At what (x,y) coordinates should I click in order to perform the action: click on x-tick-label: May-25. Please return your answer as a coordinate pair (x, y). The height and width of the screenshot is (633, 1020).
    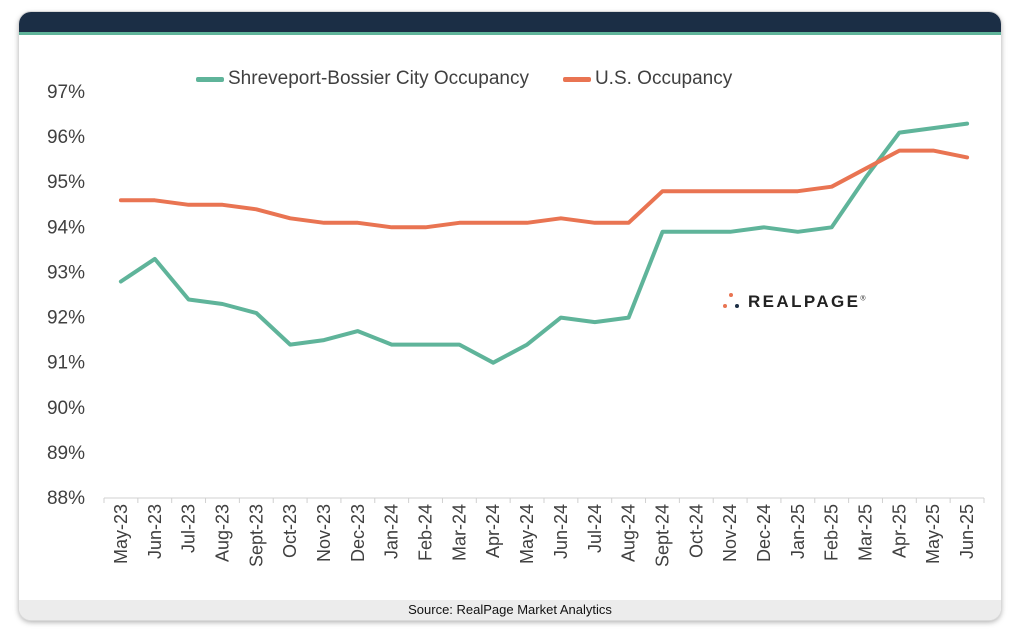
    Looking at the image, I should click on (933, 534).